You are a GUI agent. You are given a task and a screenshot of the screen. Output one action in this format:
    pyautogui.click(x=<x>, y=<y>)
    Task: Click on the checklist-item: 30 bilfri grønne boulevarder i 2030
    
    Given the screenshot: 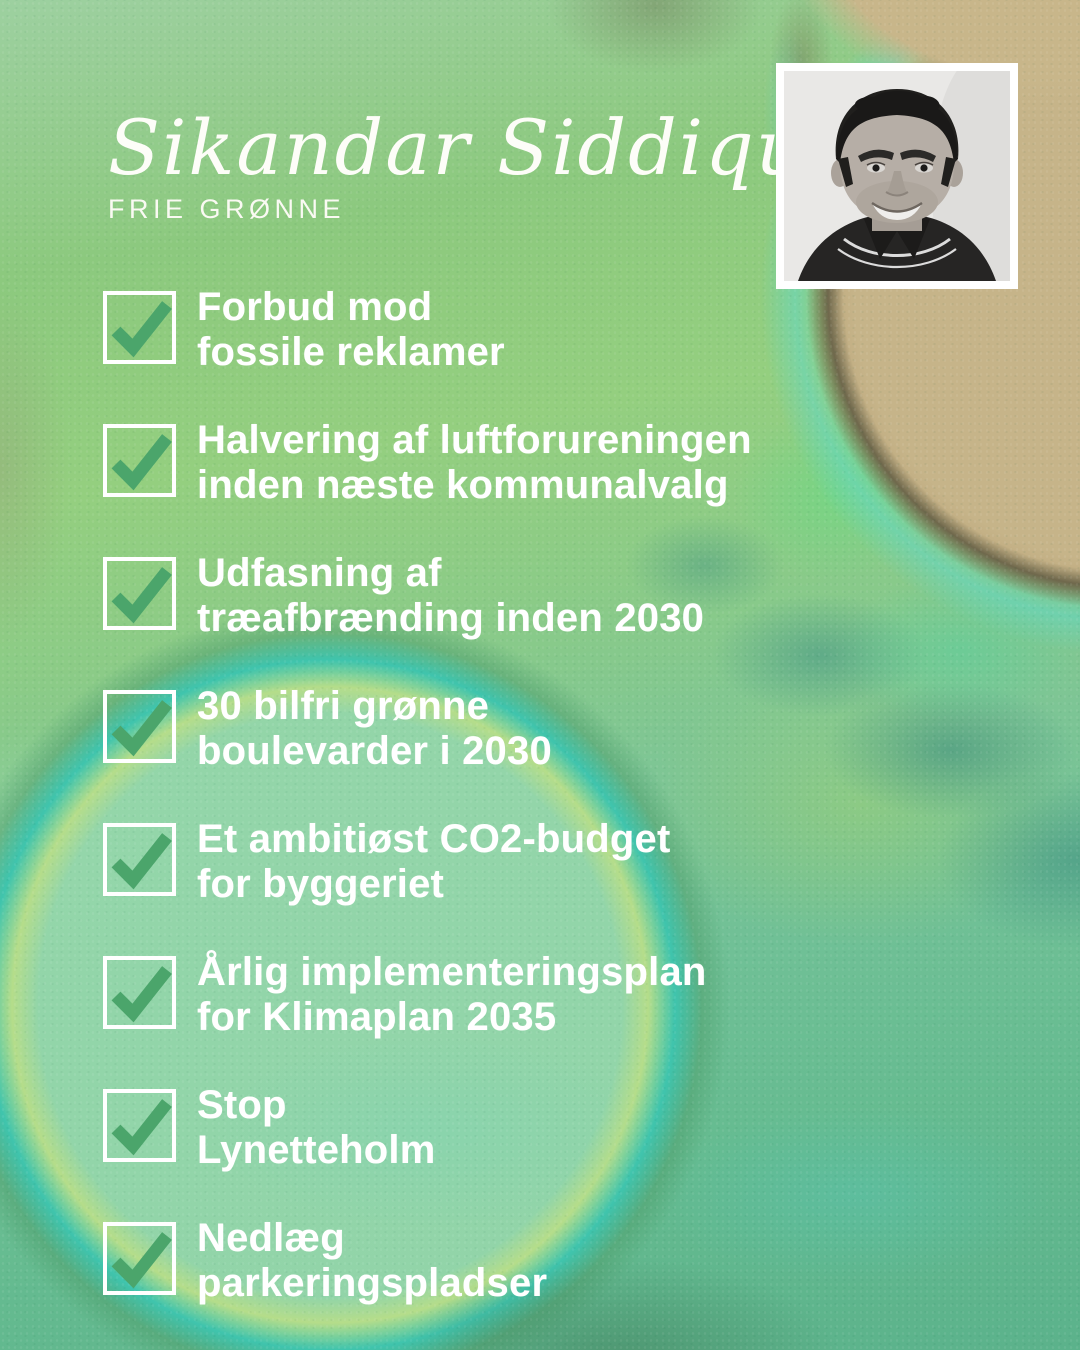 What is the action you would take?
    pyautogui.click(x=427, y=729)
    